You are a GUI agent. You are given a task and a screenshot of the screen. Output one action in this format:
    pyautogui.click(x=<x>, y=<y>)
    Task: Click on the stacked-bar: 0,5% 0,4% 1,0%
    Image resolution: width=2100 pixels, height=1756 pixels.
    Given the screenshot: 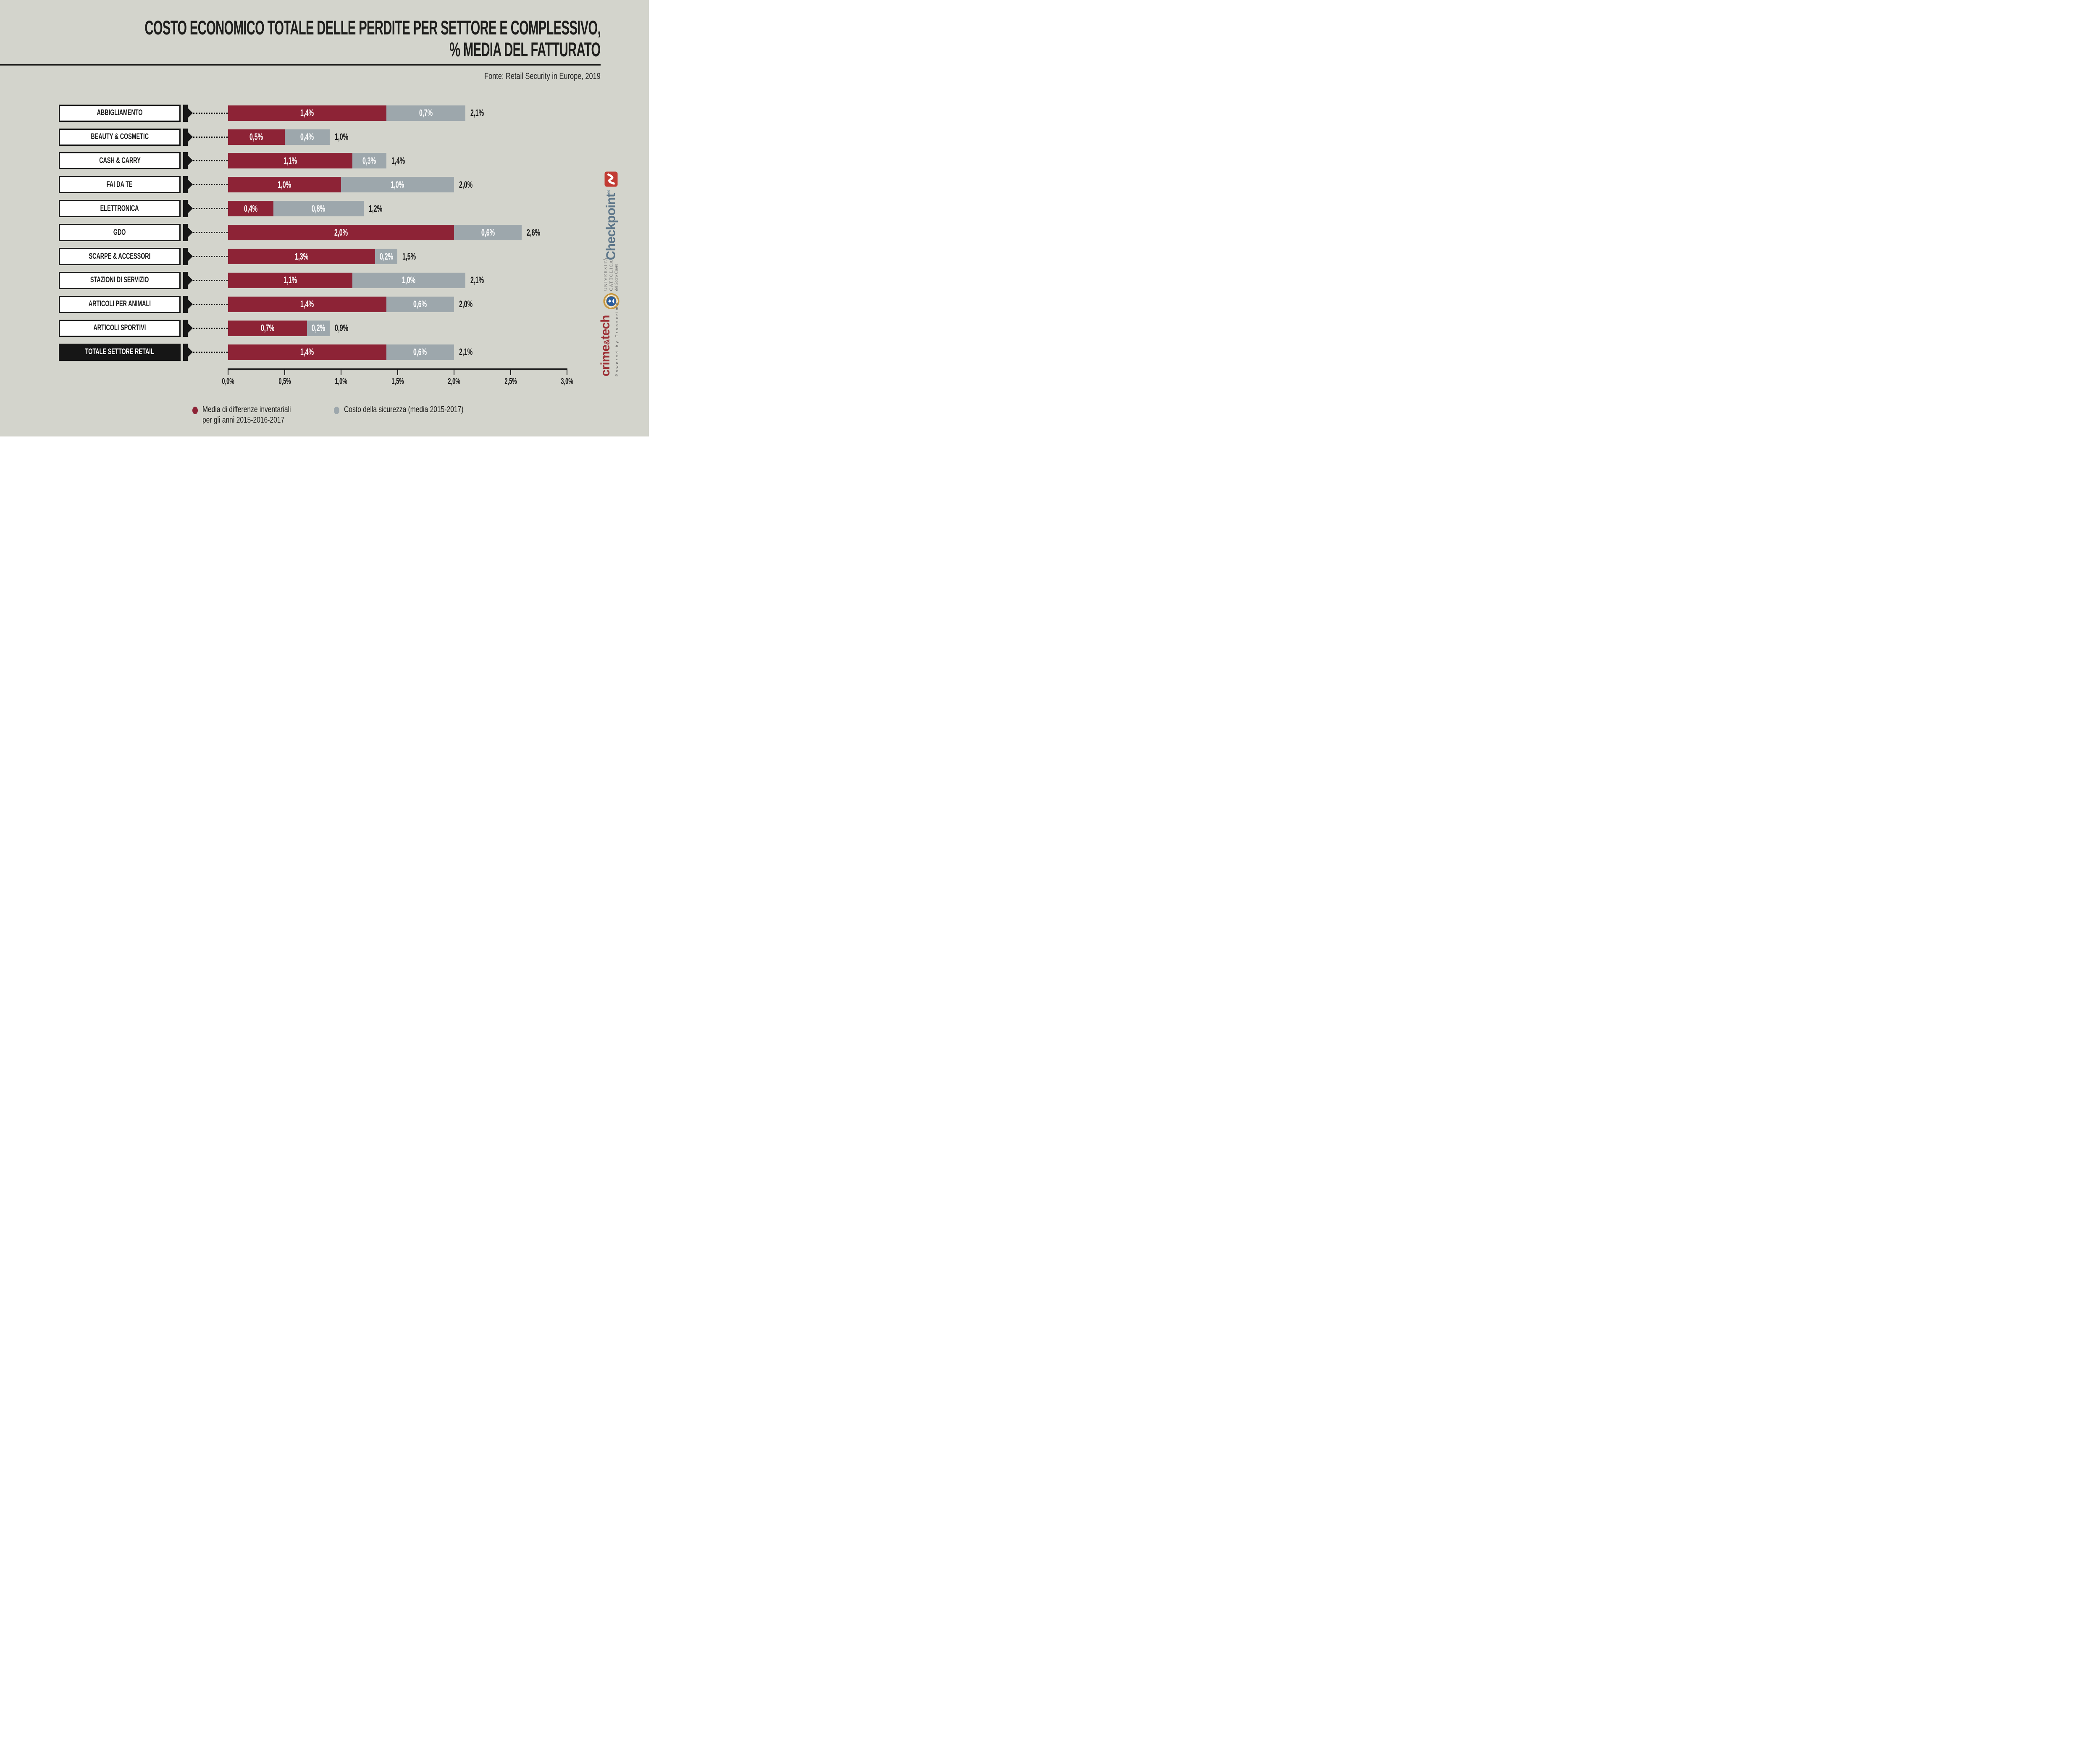 What is the action you would take?
    pyautogui.click(x=292, y=137)
    